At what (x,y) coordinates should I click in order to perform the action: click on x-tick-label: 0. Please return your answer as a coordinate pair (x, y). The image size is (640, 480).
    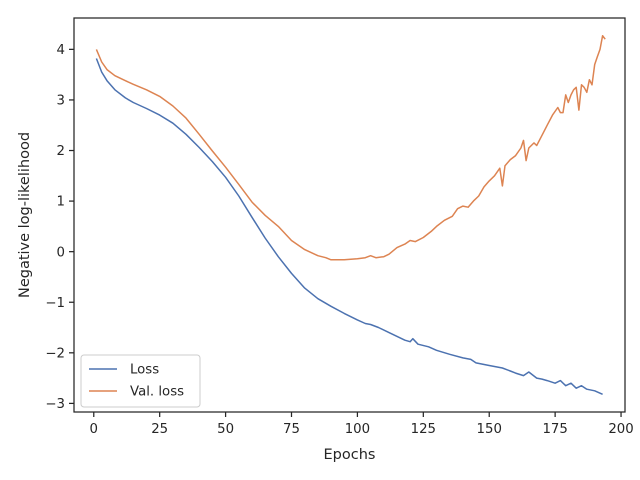
    Looking at the image, I should click on (94, 429).